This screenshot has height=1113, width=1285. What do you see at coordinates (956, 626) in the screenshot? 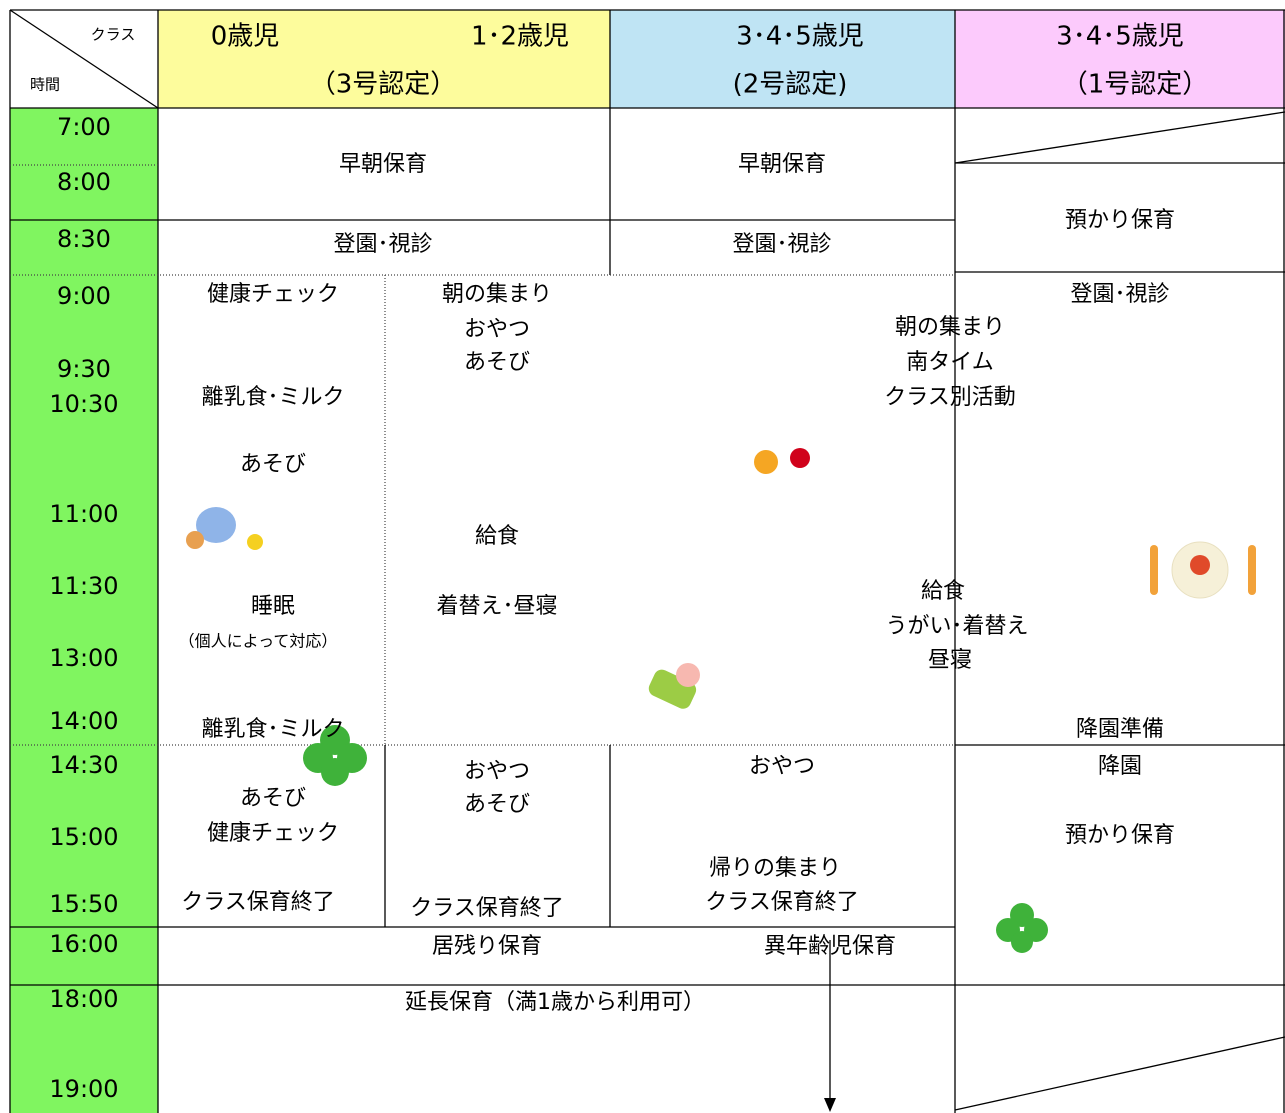
I see `activity-label: うがい･着替え` at bounding box center [956, 626].